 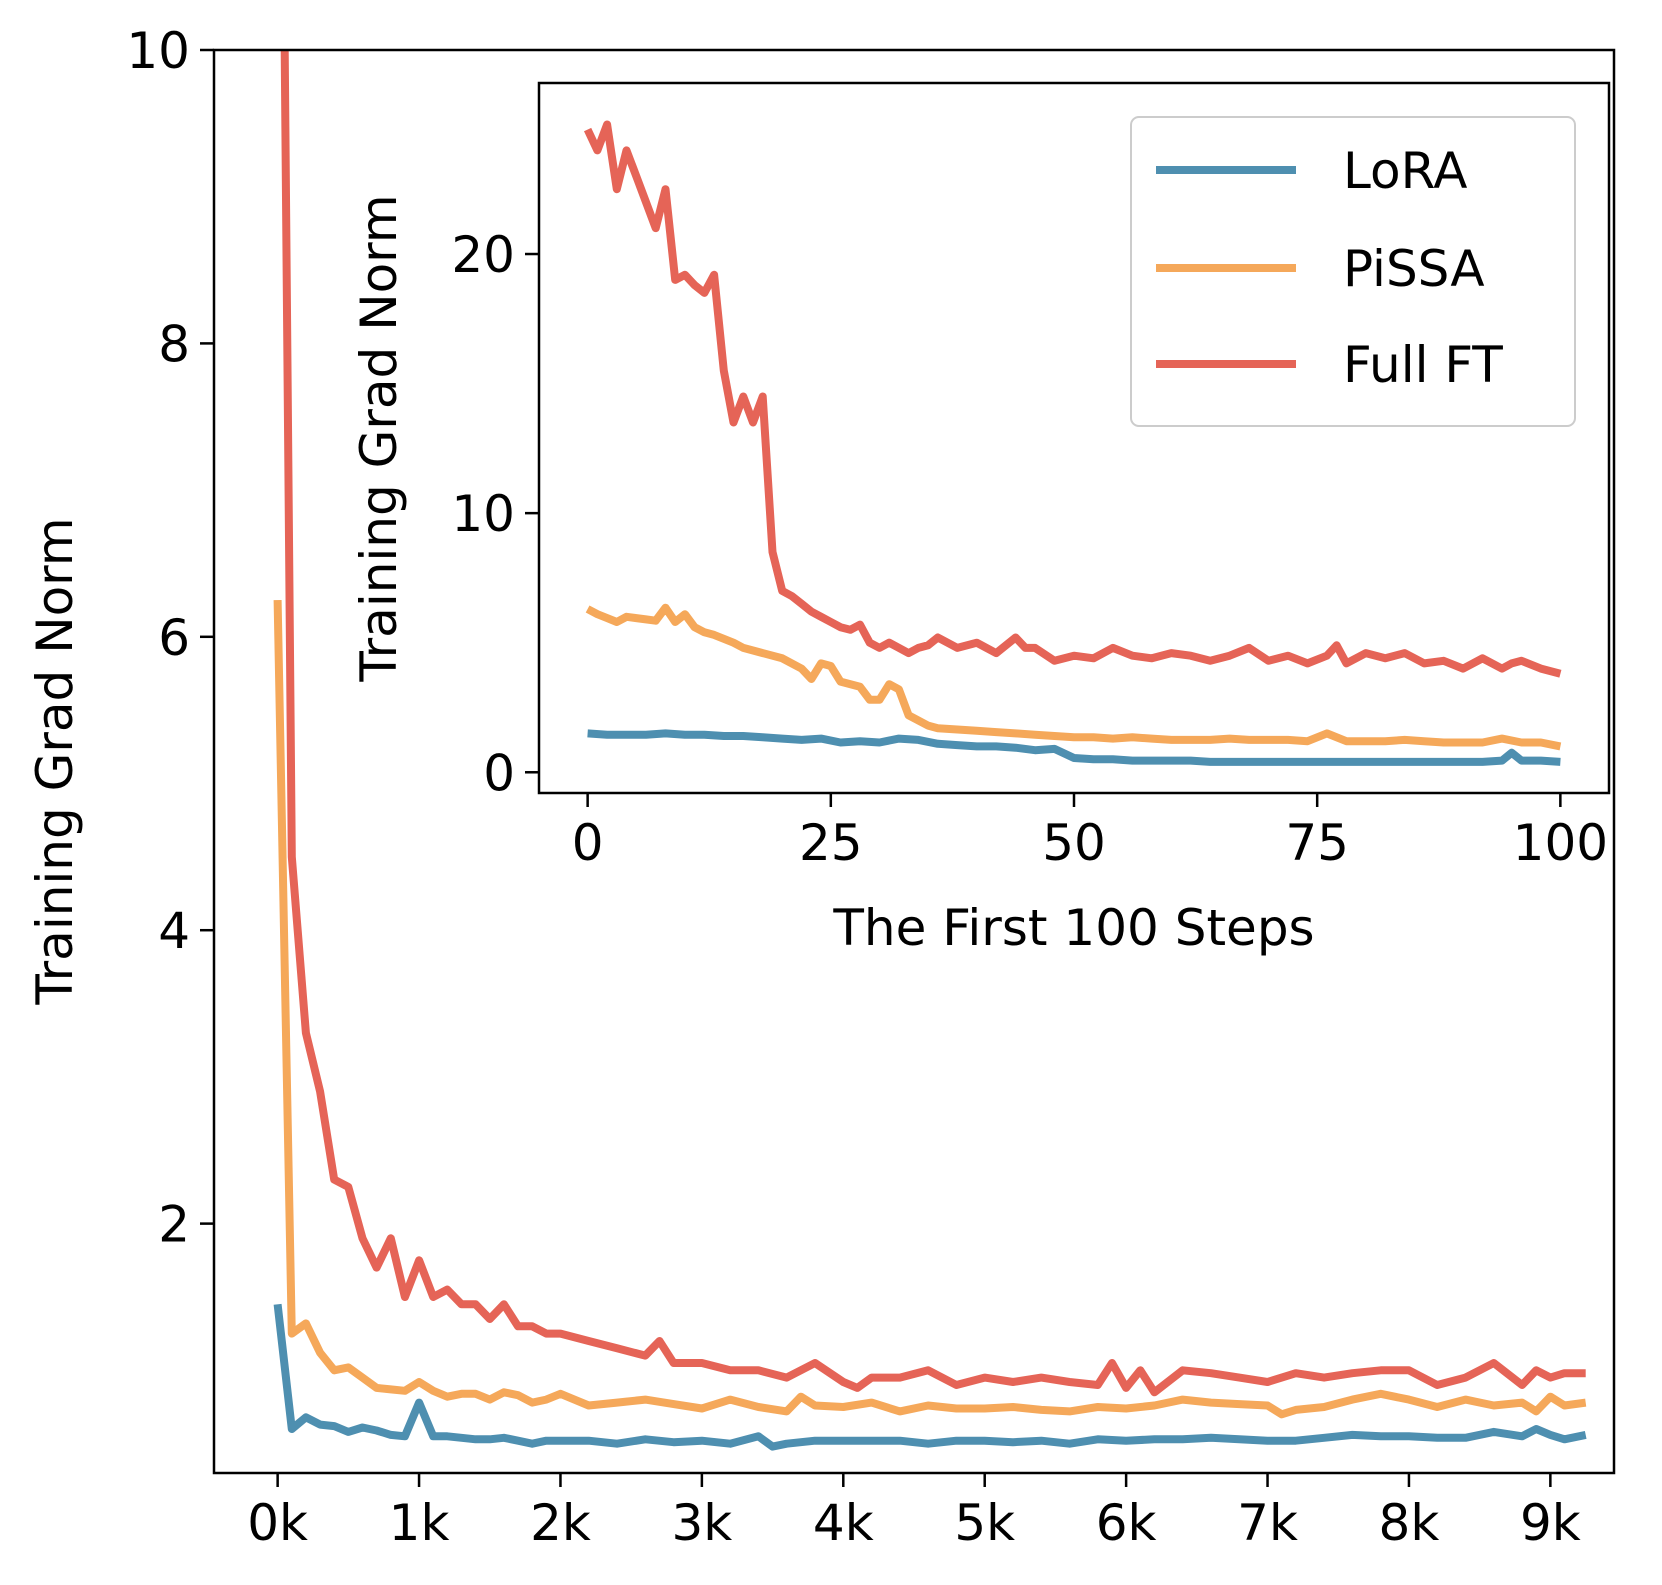 I want to click on legend: LoRA PiSSA Full FT, so click(x=1353, y=271).